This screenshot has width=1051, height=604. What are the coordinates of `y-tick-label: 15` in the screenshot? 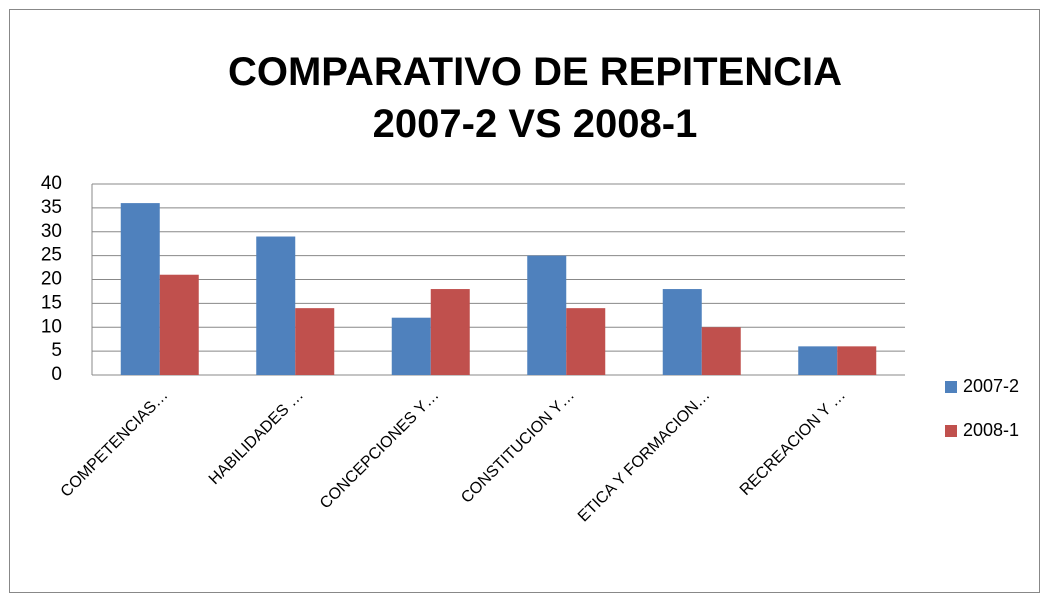 It's located at (51, 302).